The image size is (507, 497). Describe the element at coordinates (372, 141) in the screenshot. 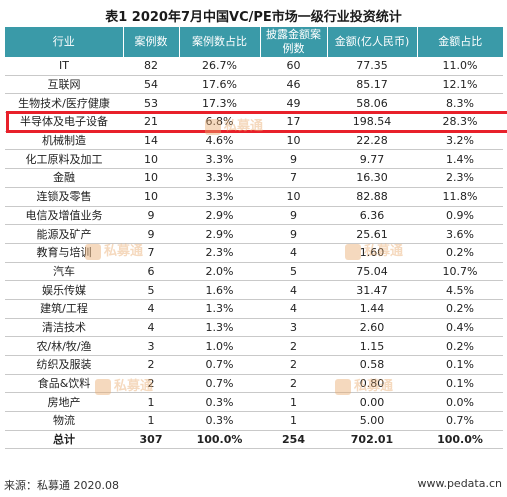

I see `cell-amount: 22.28` at that location.